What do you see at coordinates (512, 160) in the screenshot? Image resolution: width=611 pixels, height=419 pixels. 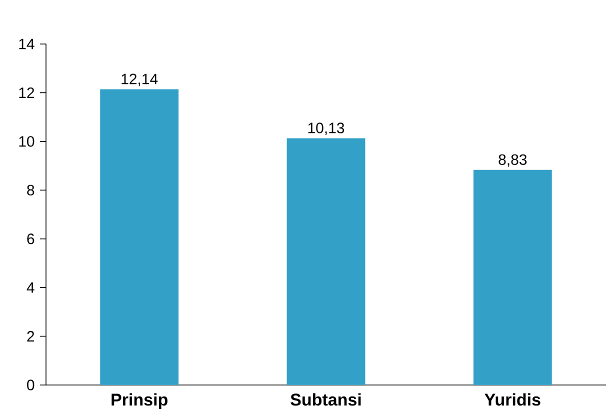 I see `data-label: 8,83` at bounding box center [512, 160].